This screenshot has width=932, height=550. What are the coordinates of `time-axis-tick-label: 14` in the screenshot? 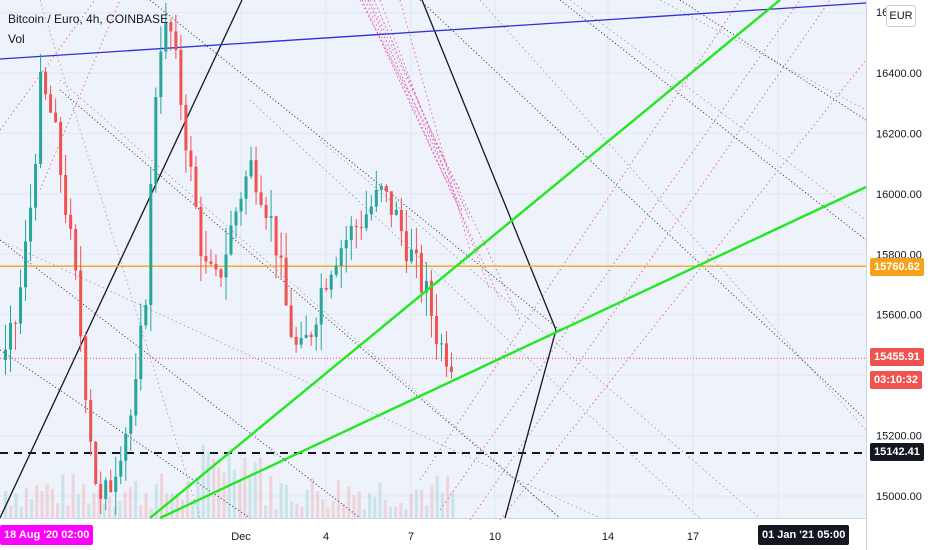 It's located at (608, 537).